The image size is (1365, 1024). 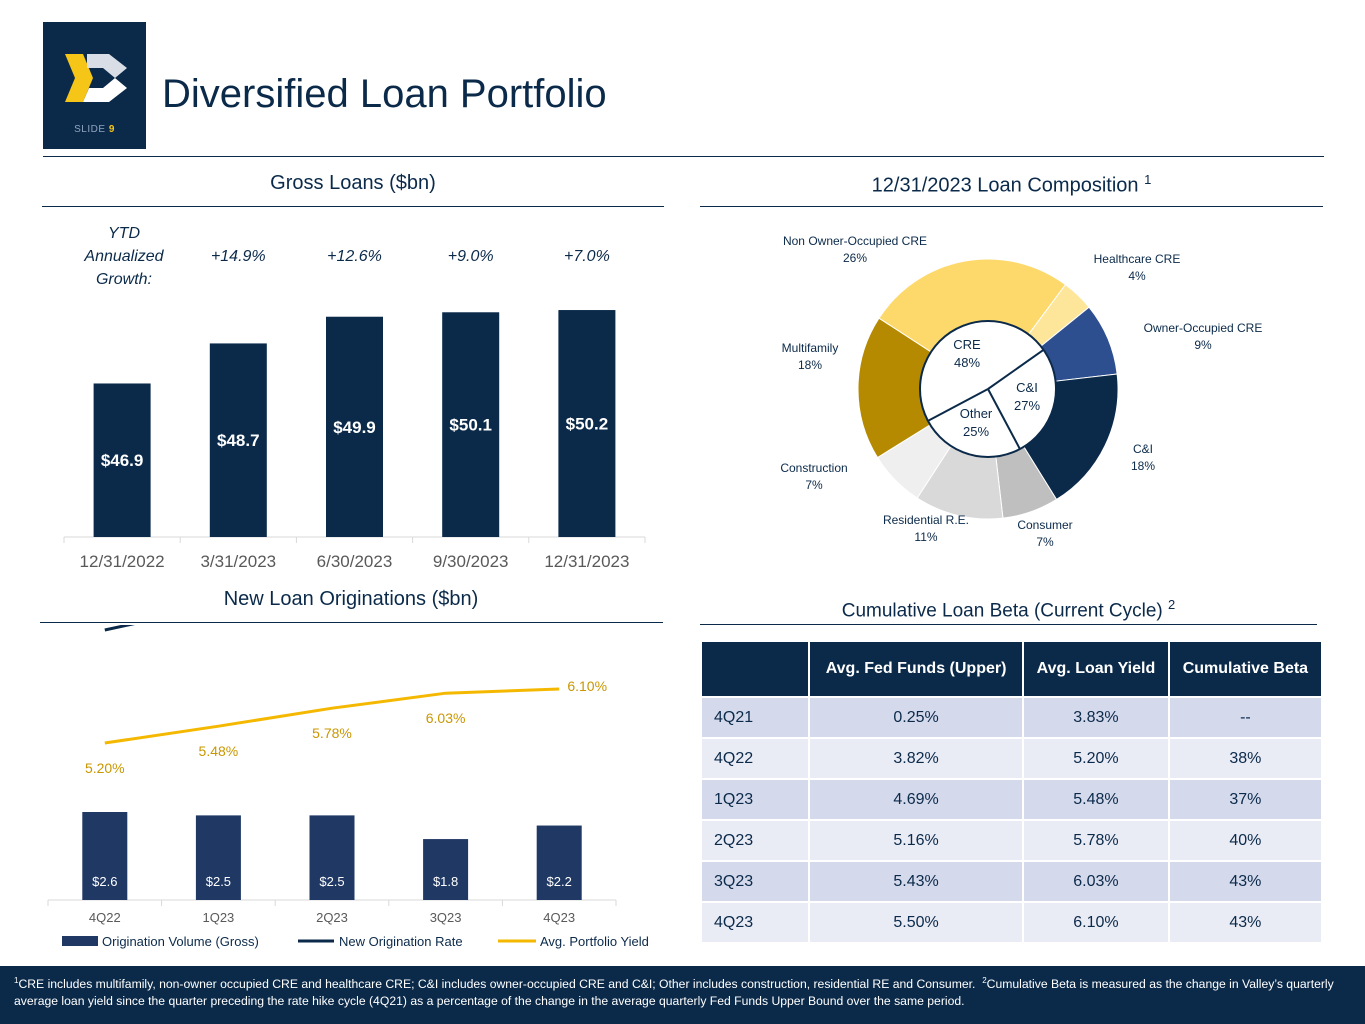 I want to click on bar-value-label: $2.6, so click(x=104, y=881).